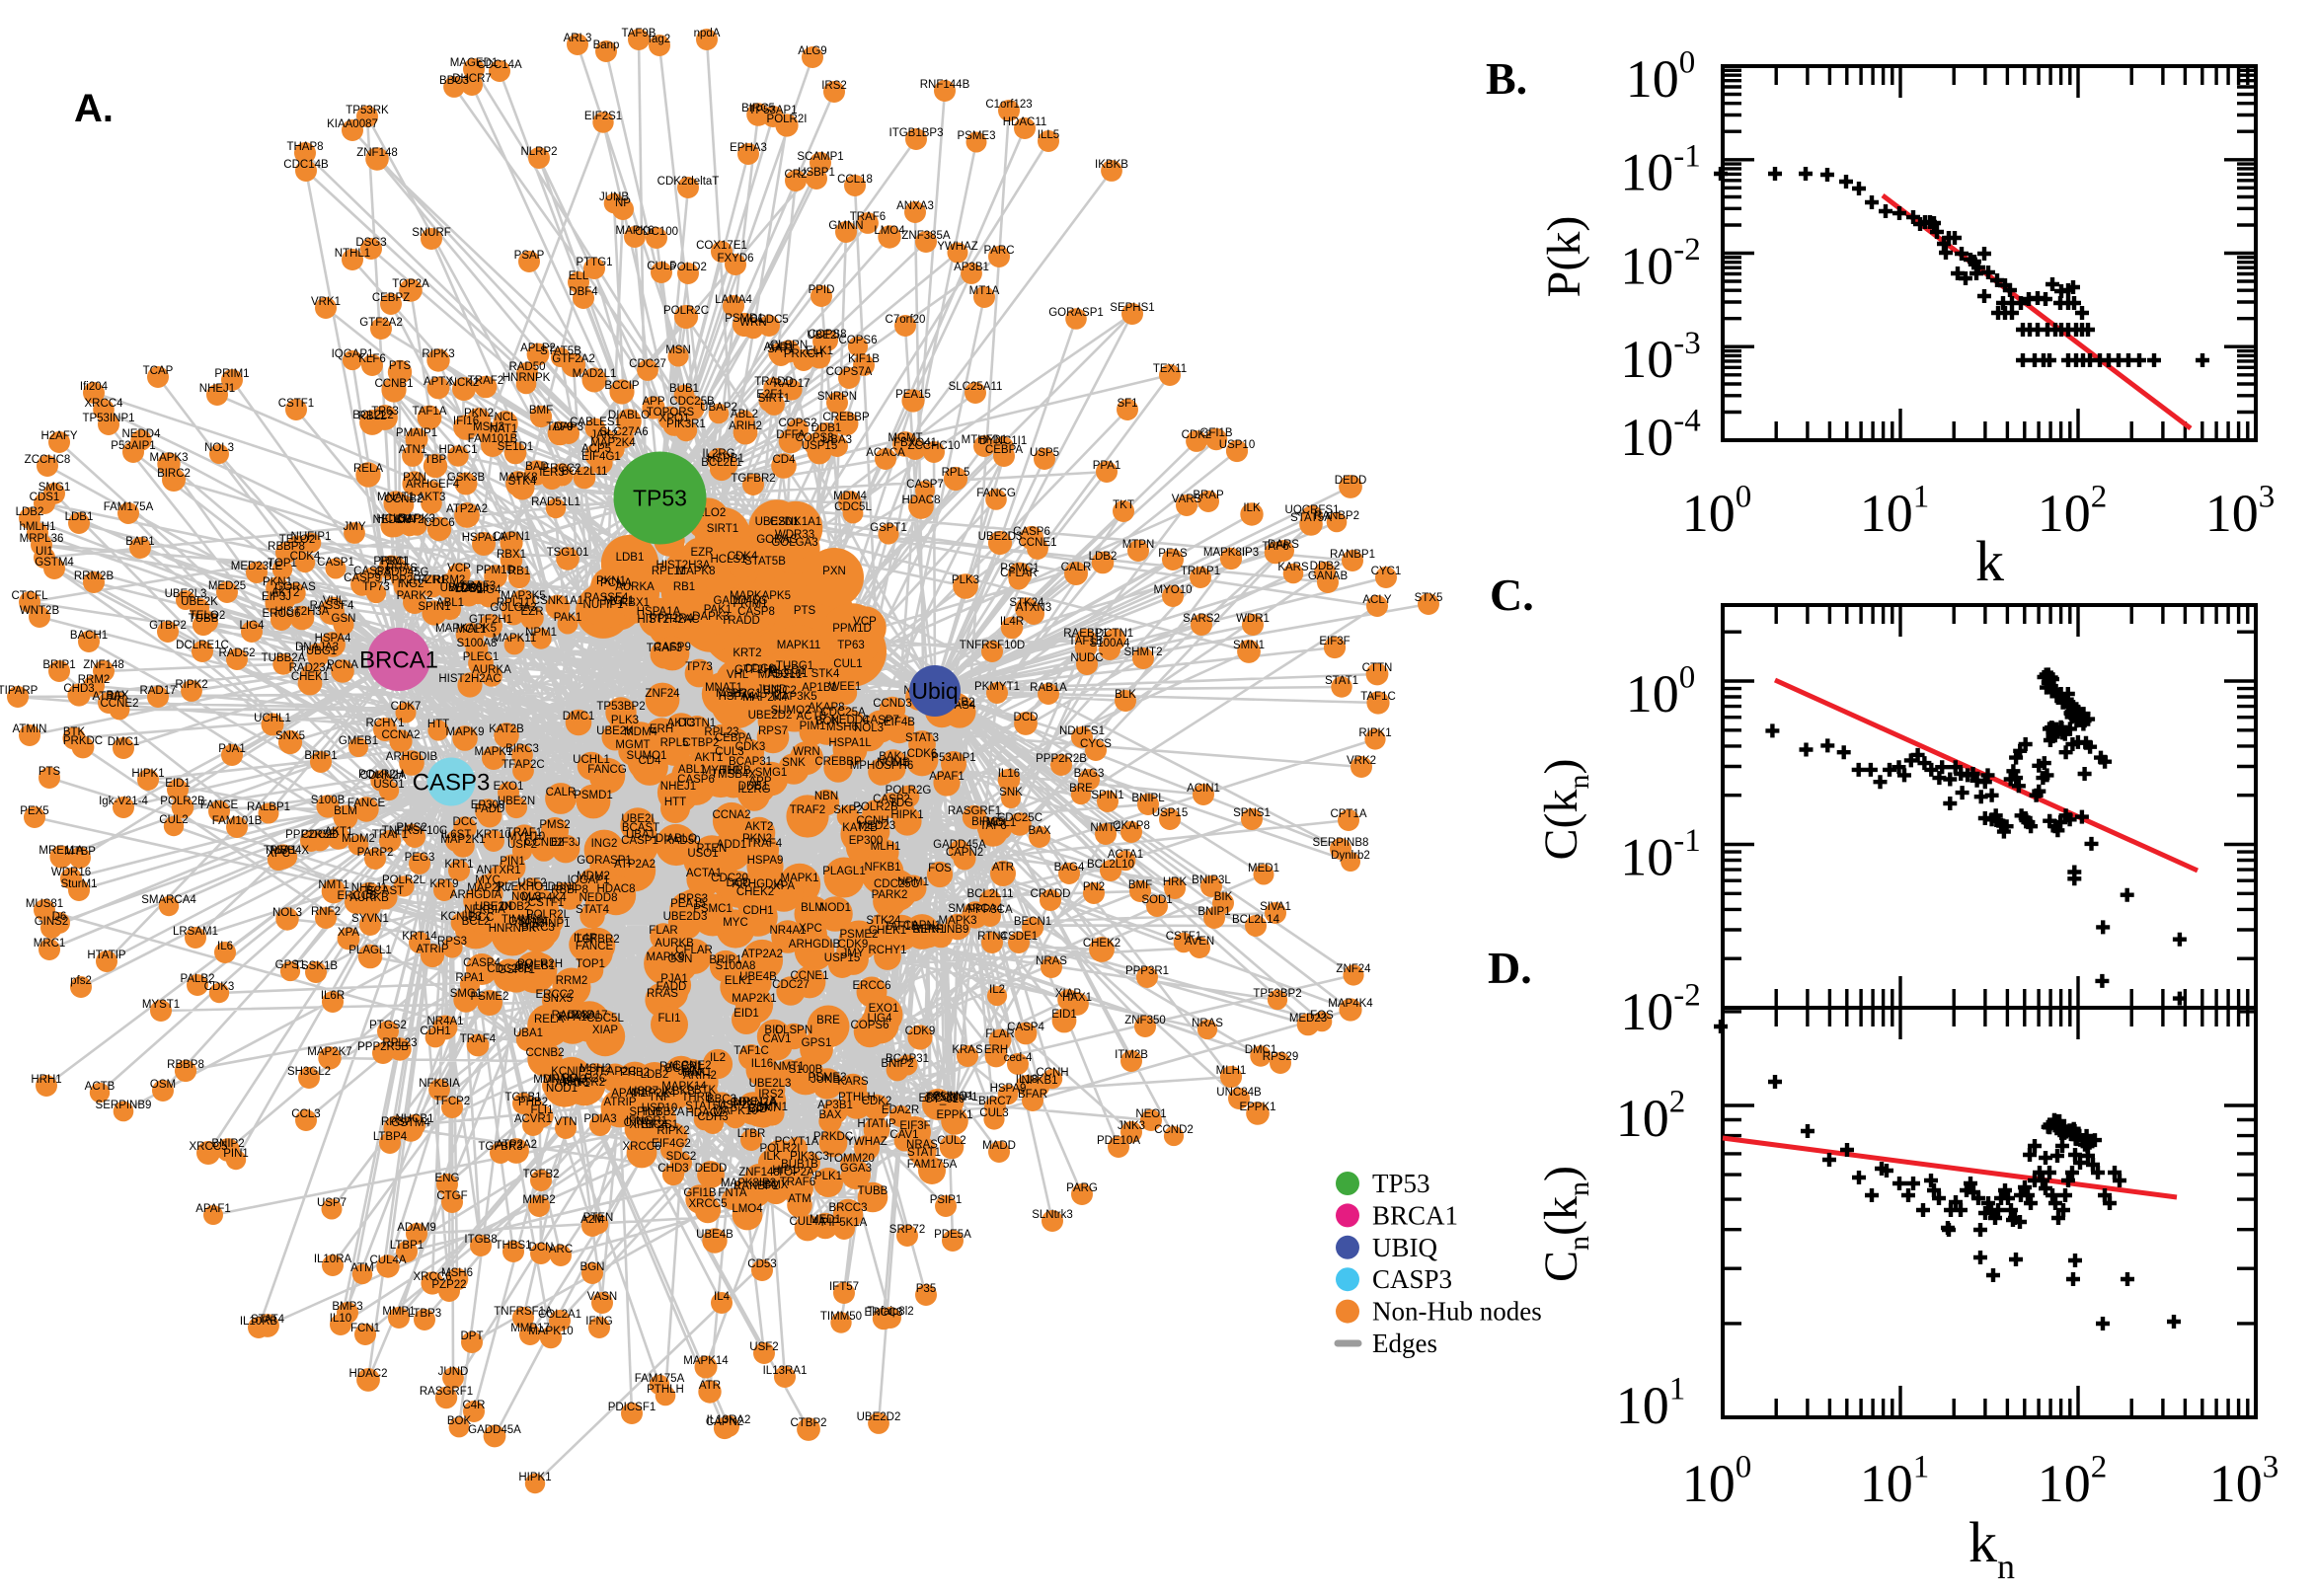  I want to click on svg-text: GSTM4, so click(54, 563).